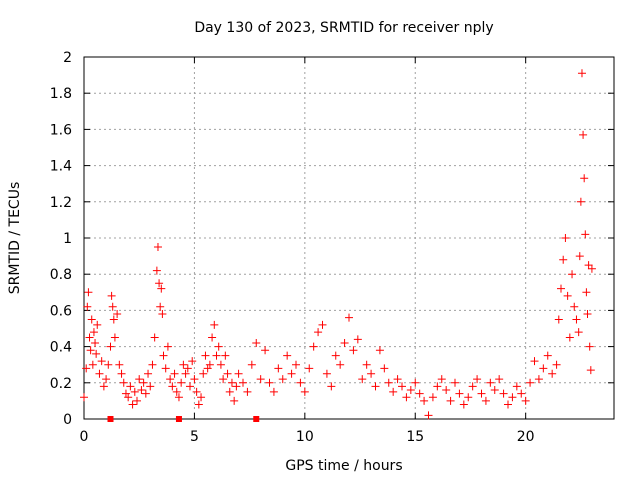 The image size is (640, 480). I want to click on x-tick-label: 20, so click(526, 437).